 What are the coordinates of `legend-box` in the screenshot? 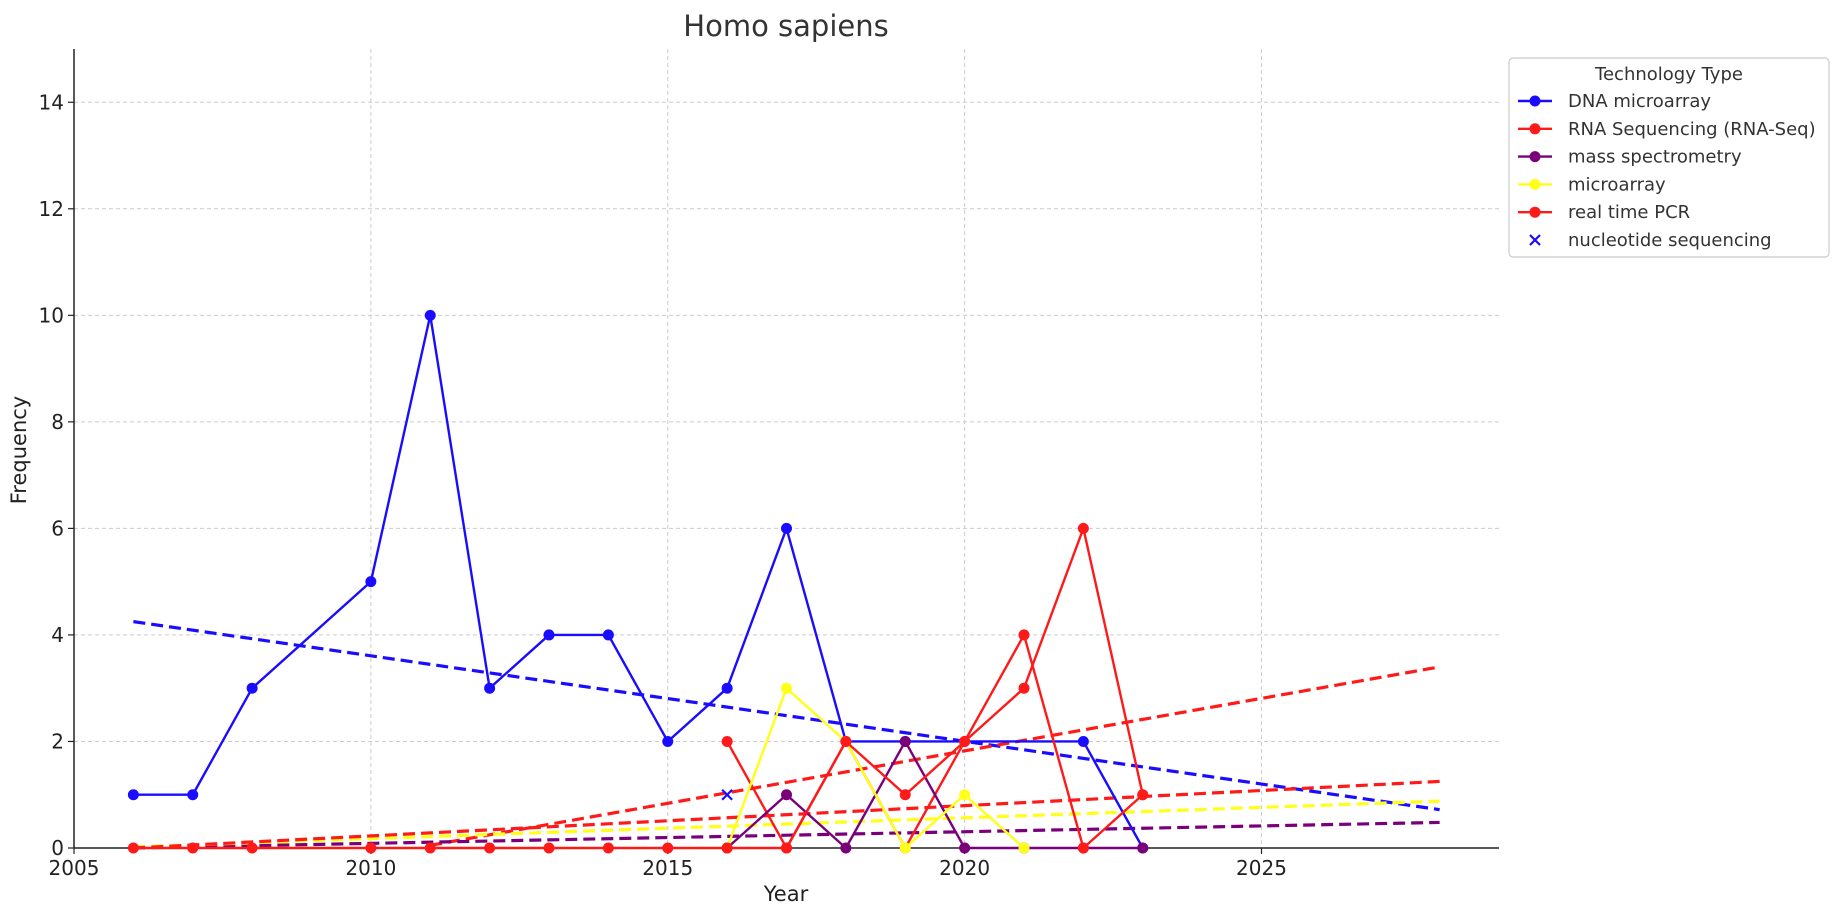 It's located at (1669, 157).